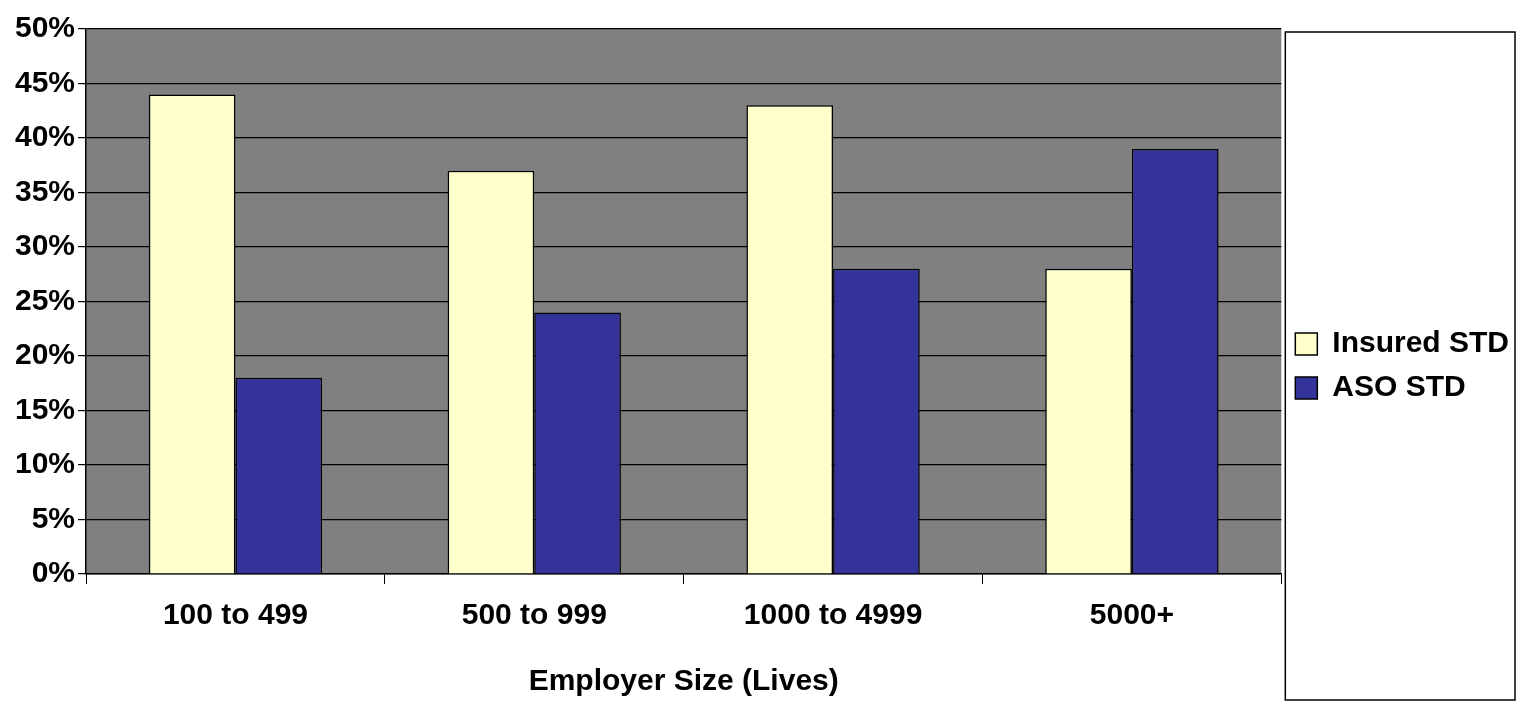 This screenshot has width=1535, height=716. Describe the element at coordinates (45, 190) in the screenshot. I see `y-tick-label: 35%` at that location.